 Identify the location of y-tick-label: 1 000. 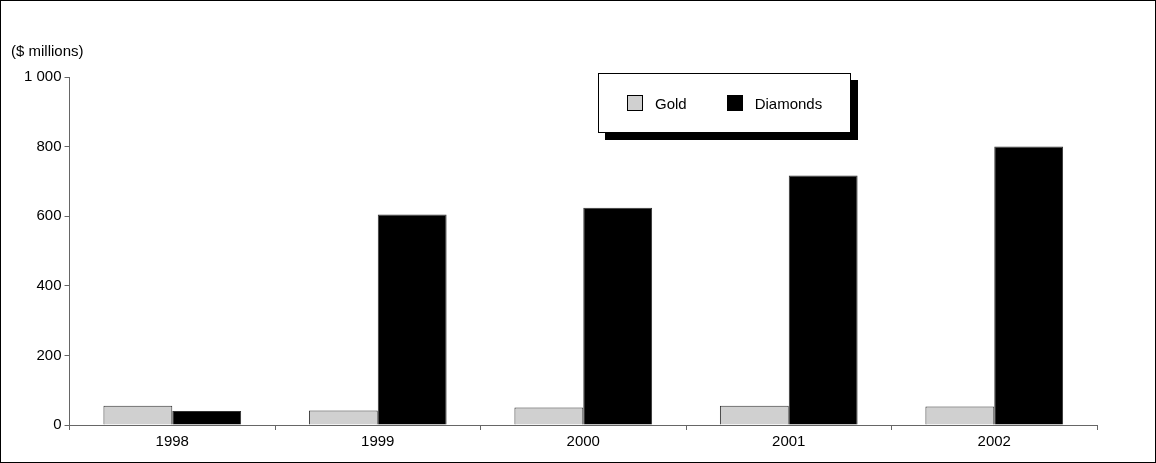
(42, 76).